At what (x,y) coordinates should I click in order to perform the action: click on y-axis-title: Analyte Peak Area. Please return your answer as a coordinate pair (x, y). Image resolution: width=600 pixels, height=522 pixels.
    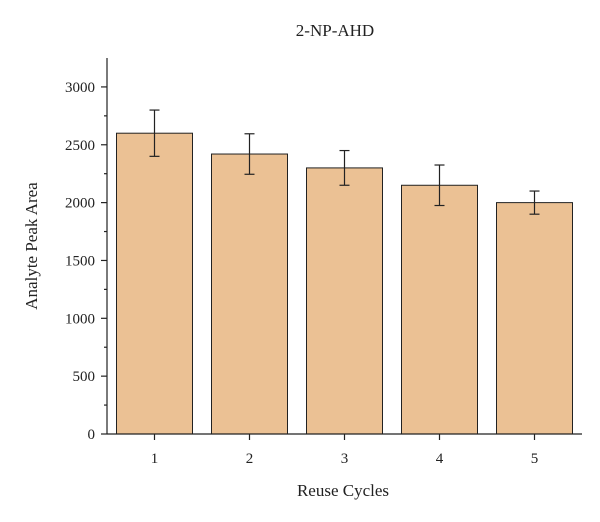
    Looking at the image, I should click on (31, 246).